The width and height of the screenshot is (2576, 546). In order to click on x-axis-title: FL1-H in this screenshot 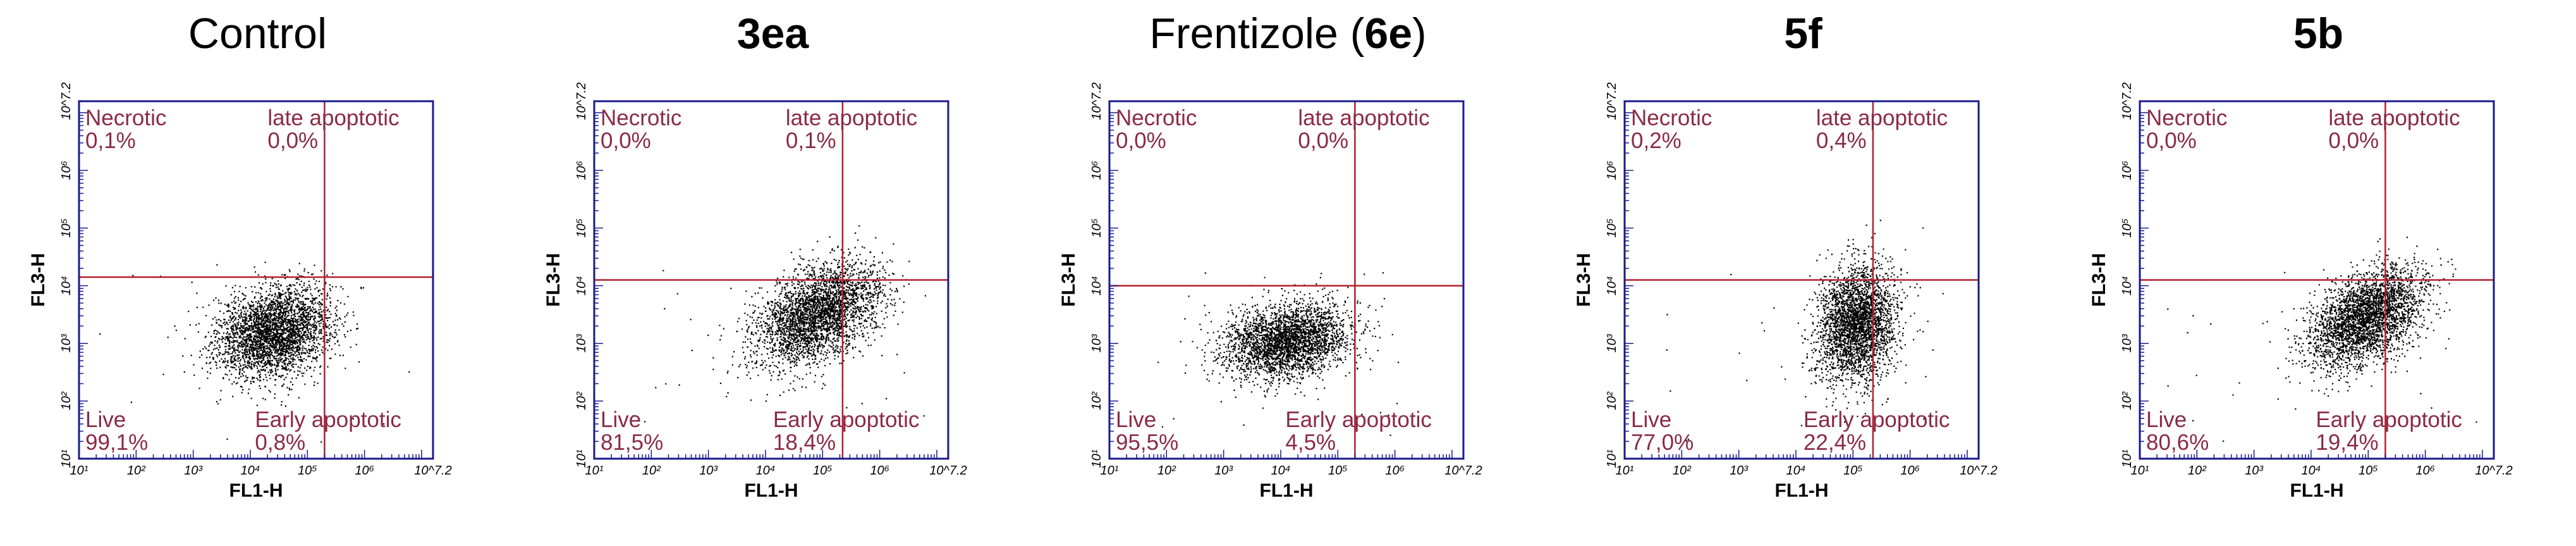, I will do `click(2317, 490)`.